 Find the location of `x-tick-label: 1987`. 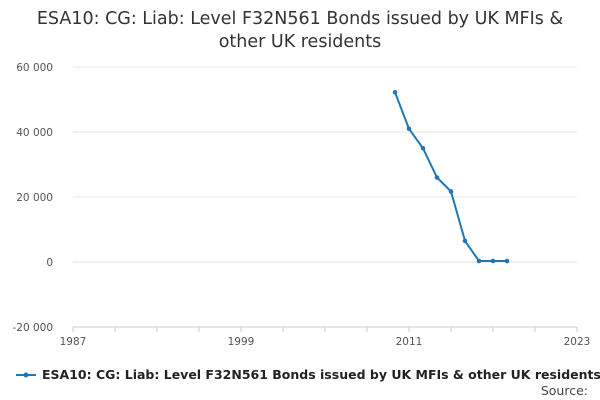

x-tick-label: 1987 is located at coordinates (73, 342).